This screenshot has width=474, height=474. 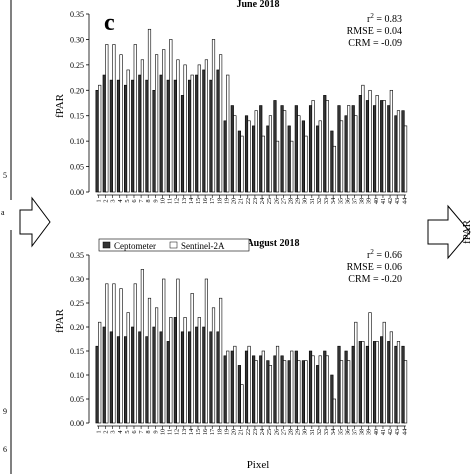 What do you see at coordinates (113, 200) in the screenshot?
I see `x-tick-label-3: 3` at bounding box center [113, 200].